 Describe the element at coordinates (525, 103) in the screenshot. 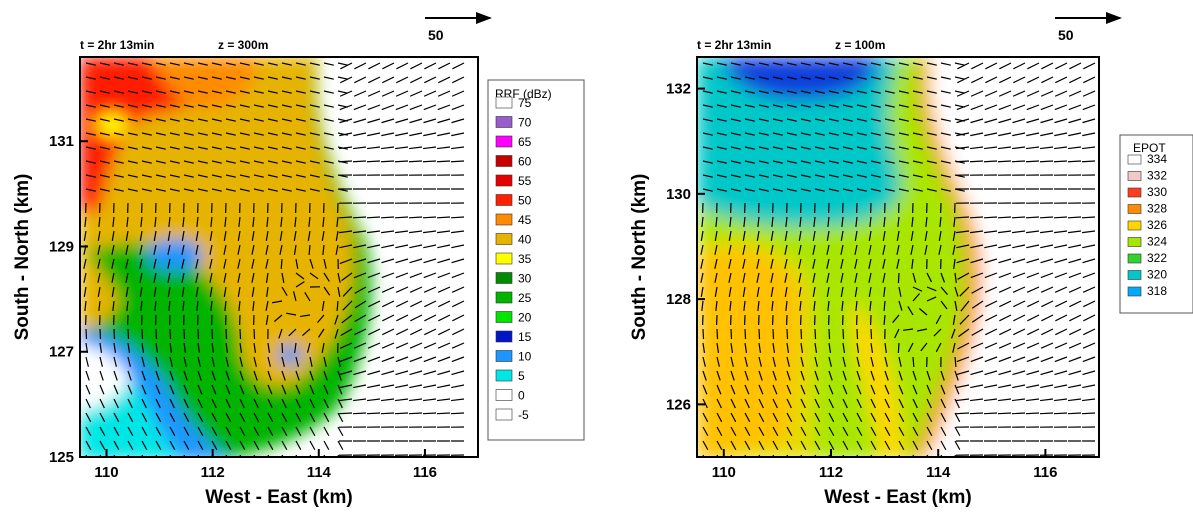

I see `left-legend-label: 75` at that location.